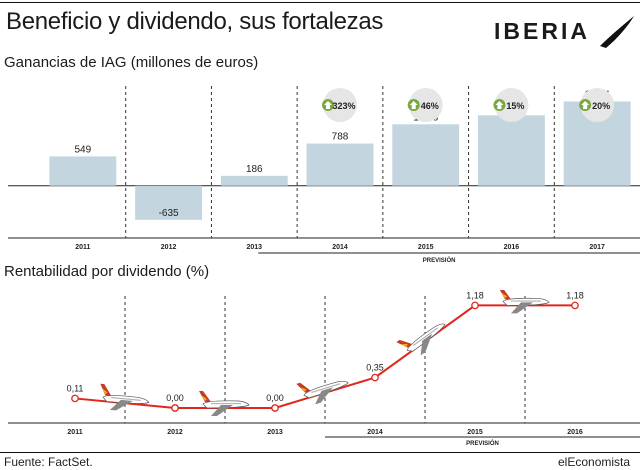 This screenshot has height=470, width=640. What do you see at coordinates (340, 137) in the screenshot?
I see `bar-value-label: 788` at bounding box center [340, 137].